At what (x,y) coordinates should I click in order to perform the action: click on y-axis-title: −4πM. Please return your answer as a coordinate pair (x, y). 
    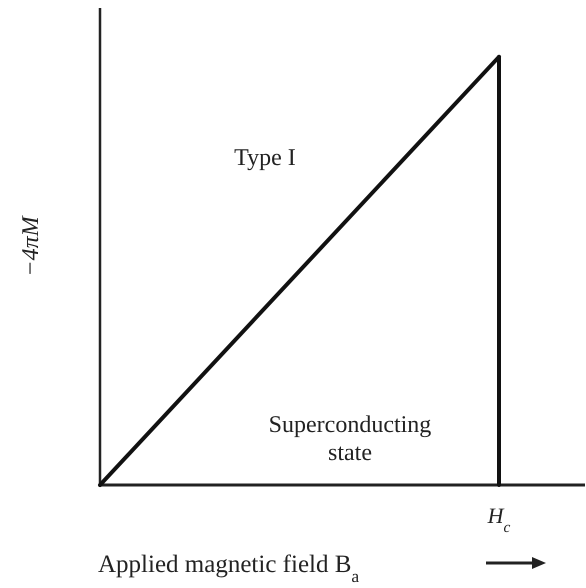
    Looking at the image, I should click on (31, 245).